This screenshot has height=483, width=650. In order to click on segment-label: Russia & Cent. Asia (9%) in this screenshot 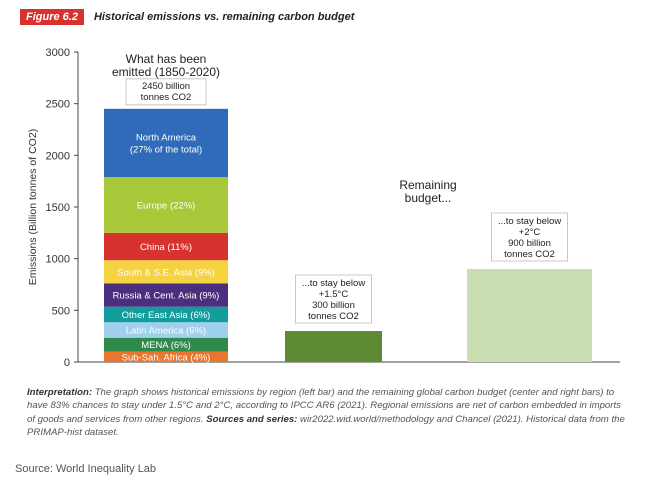, I will do `click(166, 296)`.